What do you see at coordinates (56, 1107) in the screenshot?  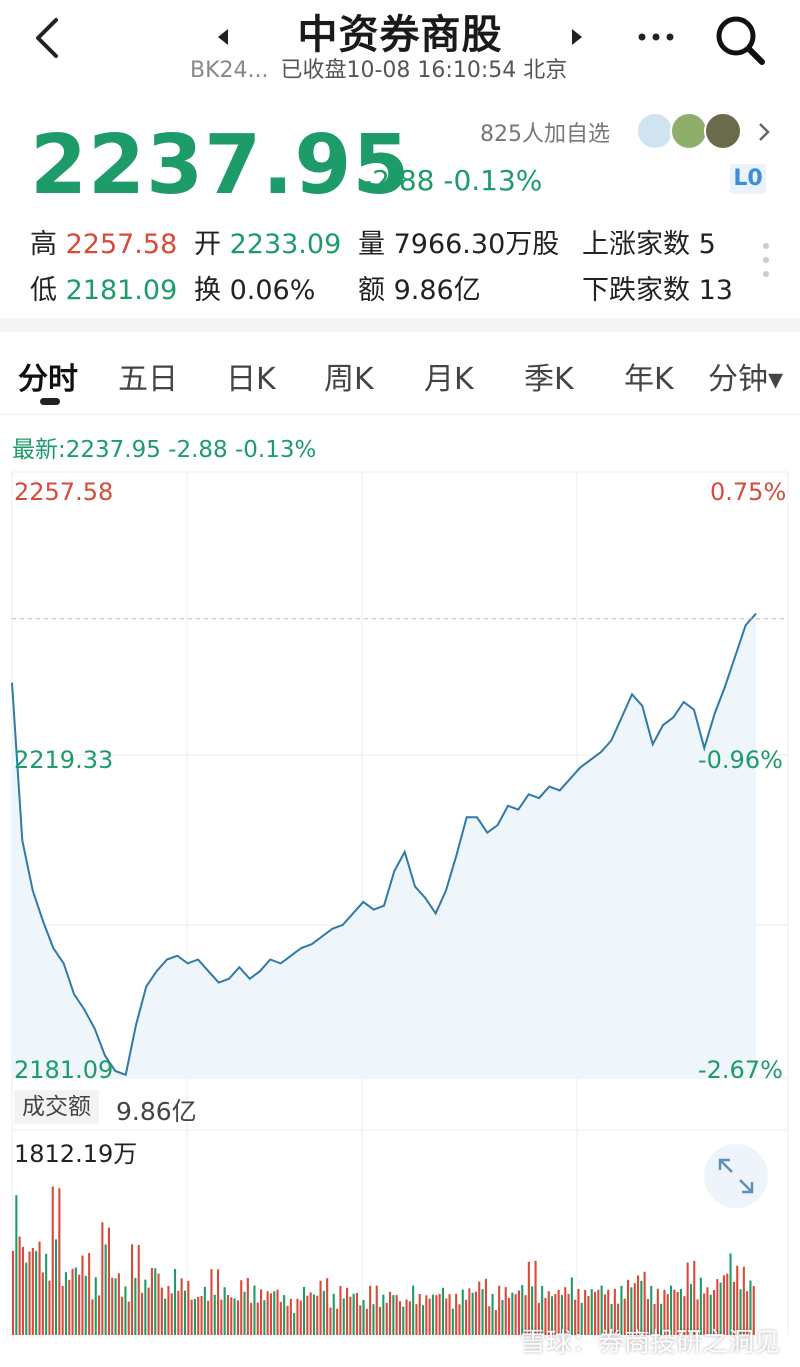 I see `volume-indicator-tag: 成交额` at bounding box center [56, 1107].